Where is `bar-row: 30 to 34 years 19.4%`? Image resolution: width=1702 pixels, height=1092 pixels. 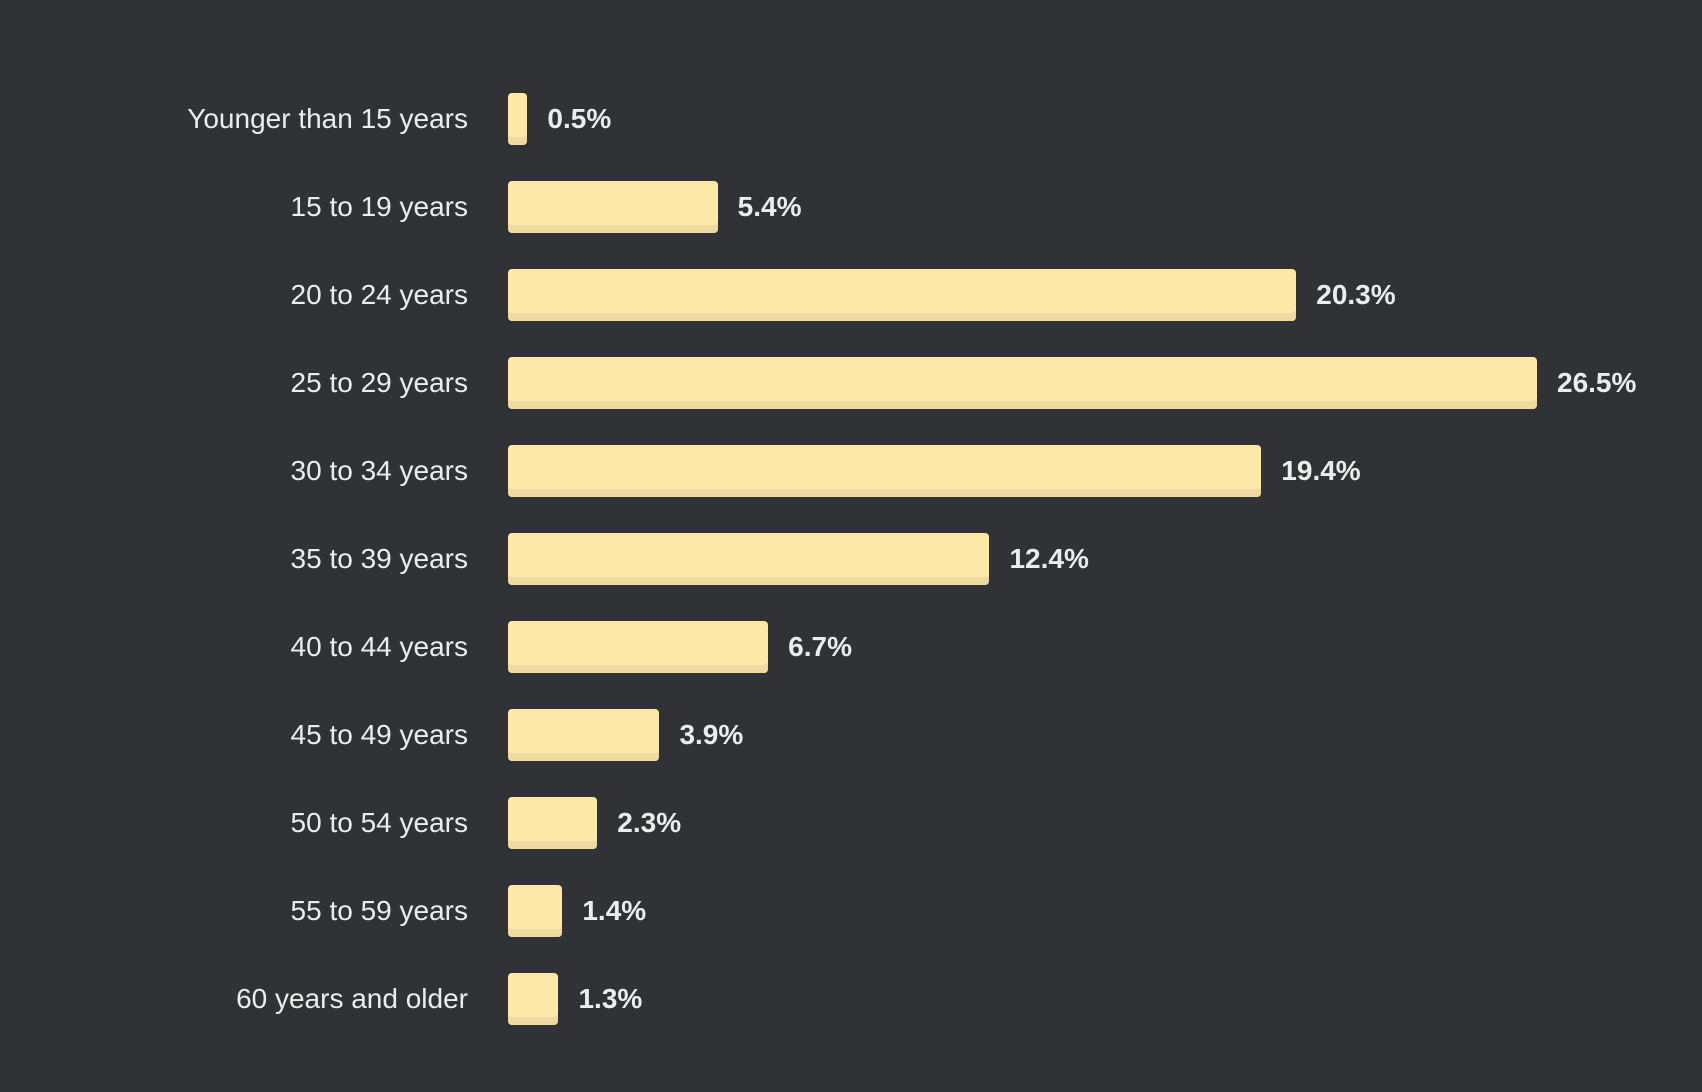
bar-row: 30 to 34 years 19.4% is located at coordinates (851, 471).